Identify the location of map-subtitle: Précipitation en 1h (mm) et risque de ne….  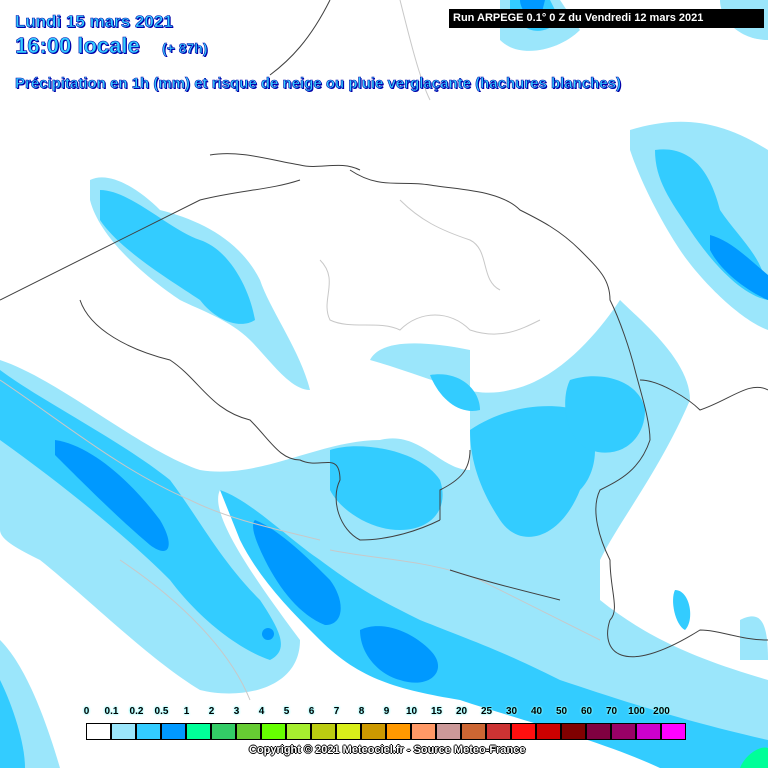
(318, 84).